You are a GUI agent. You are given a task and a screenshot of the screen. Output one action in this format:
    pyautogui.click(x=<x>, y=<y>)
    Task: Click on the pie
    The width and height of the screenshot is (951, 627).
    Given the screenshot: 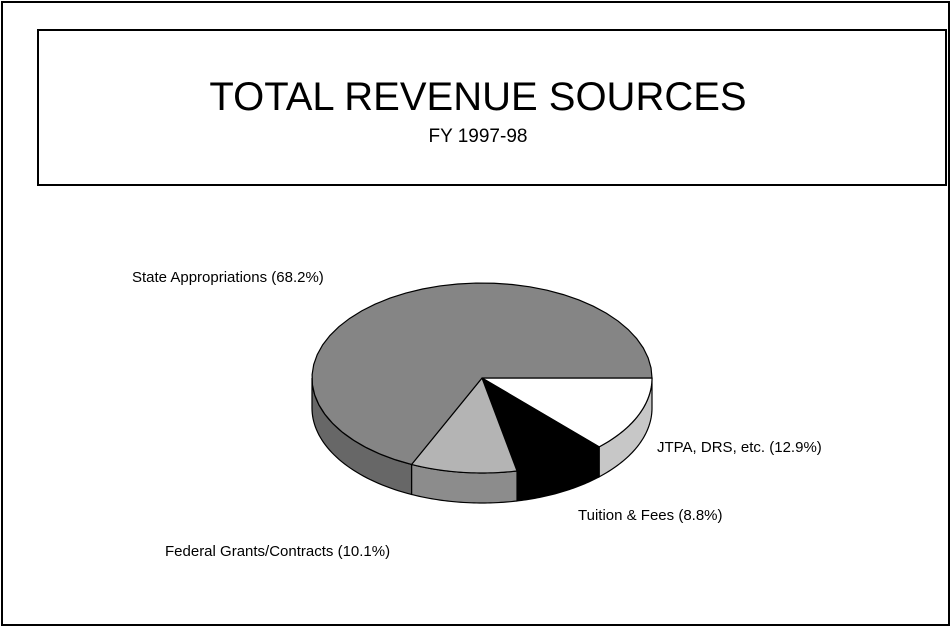 What is the action you would take?
    pyautogui.click(x=482, y=393)
    